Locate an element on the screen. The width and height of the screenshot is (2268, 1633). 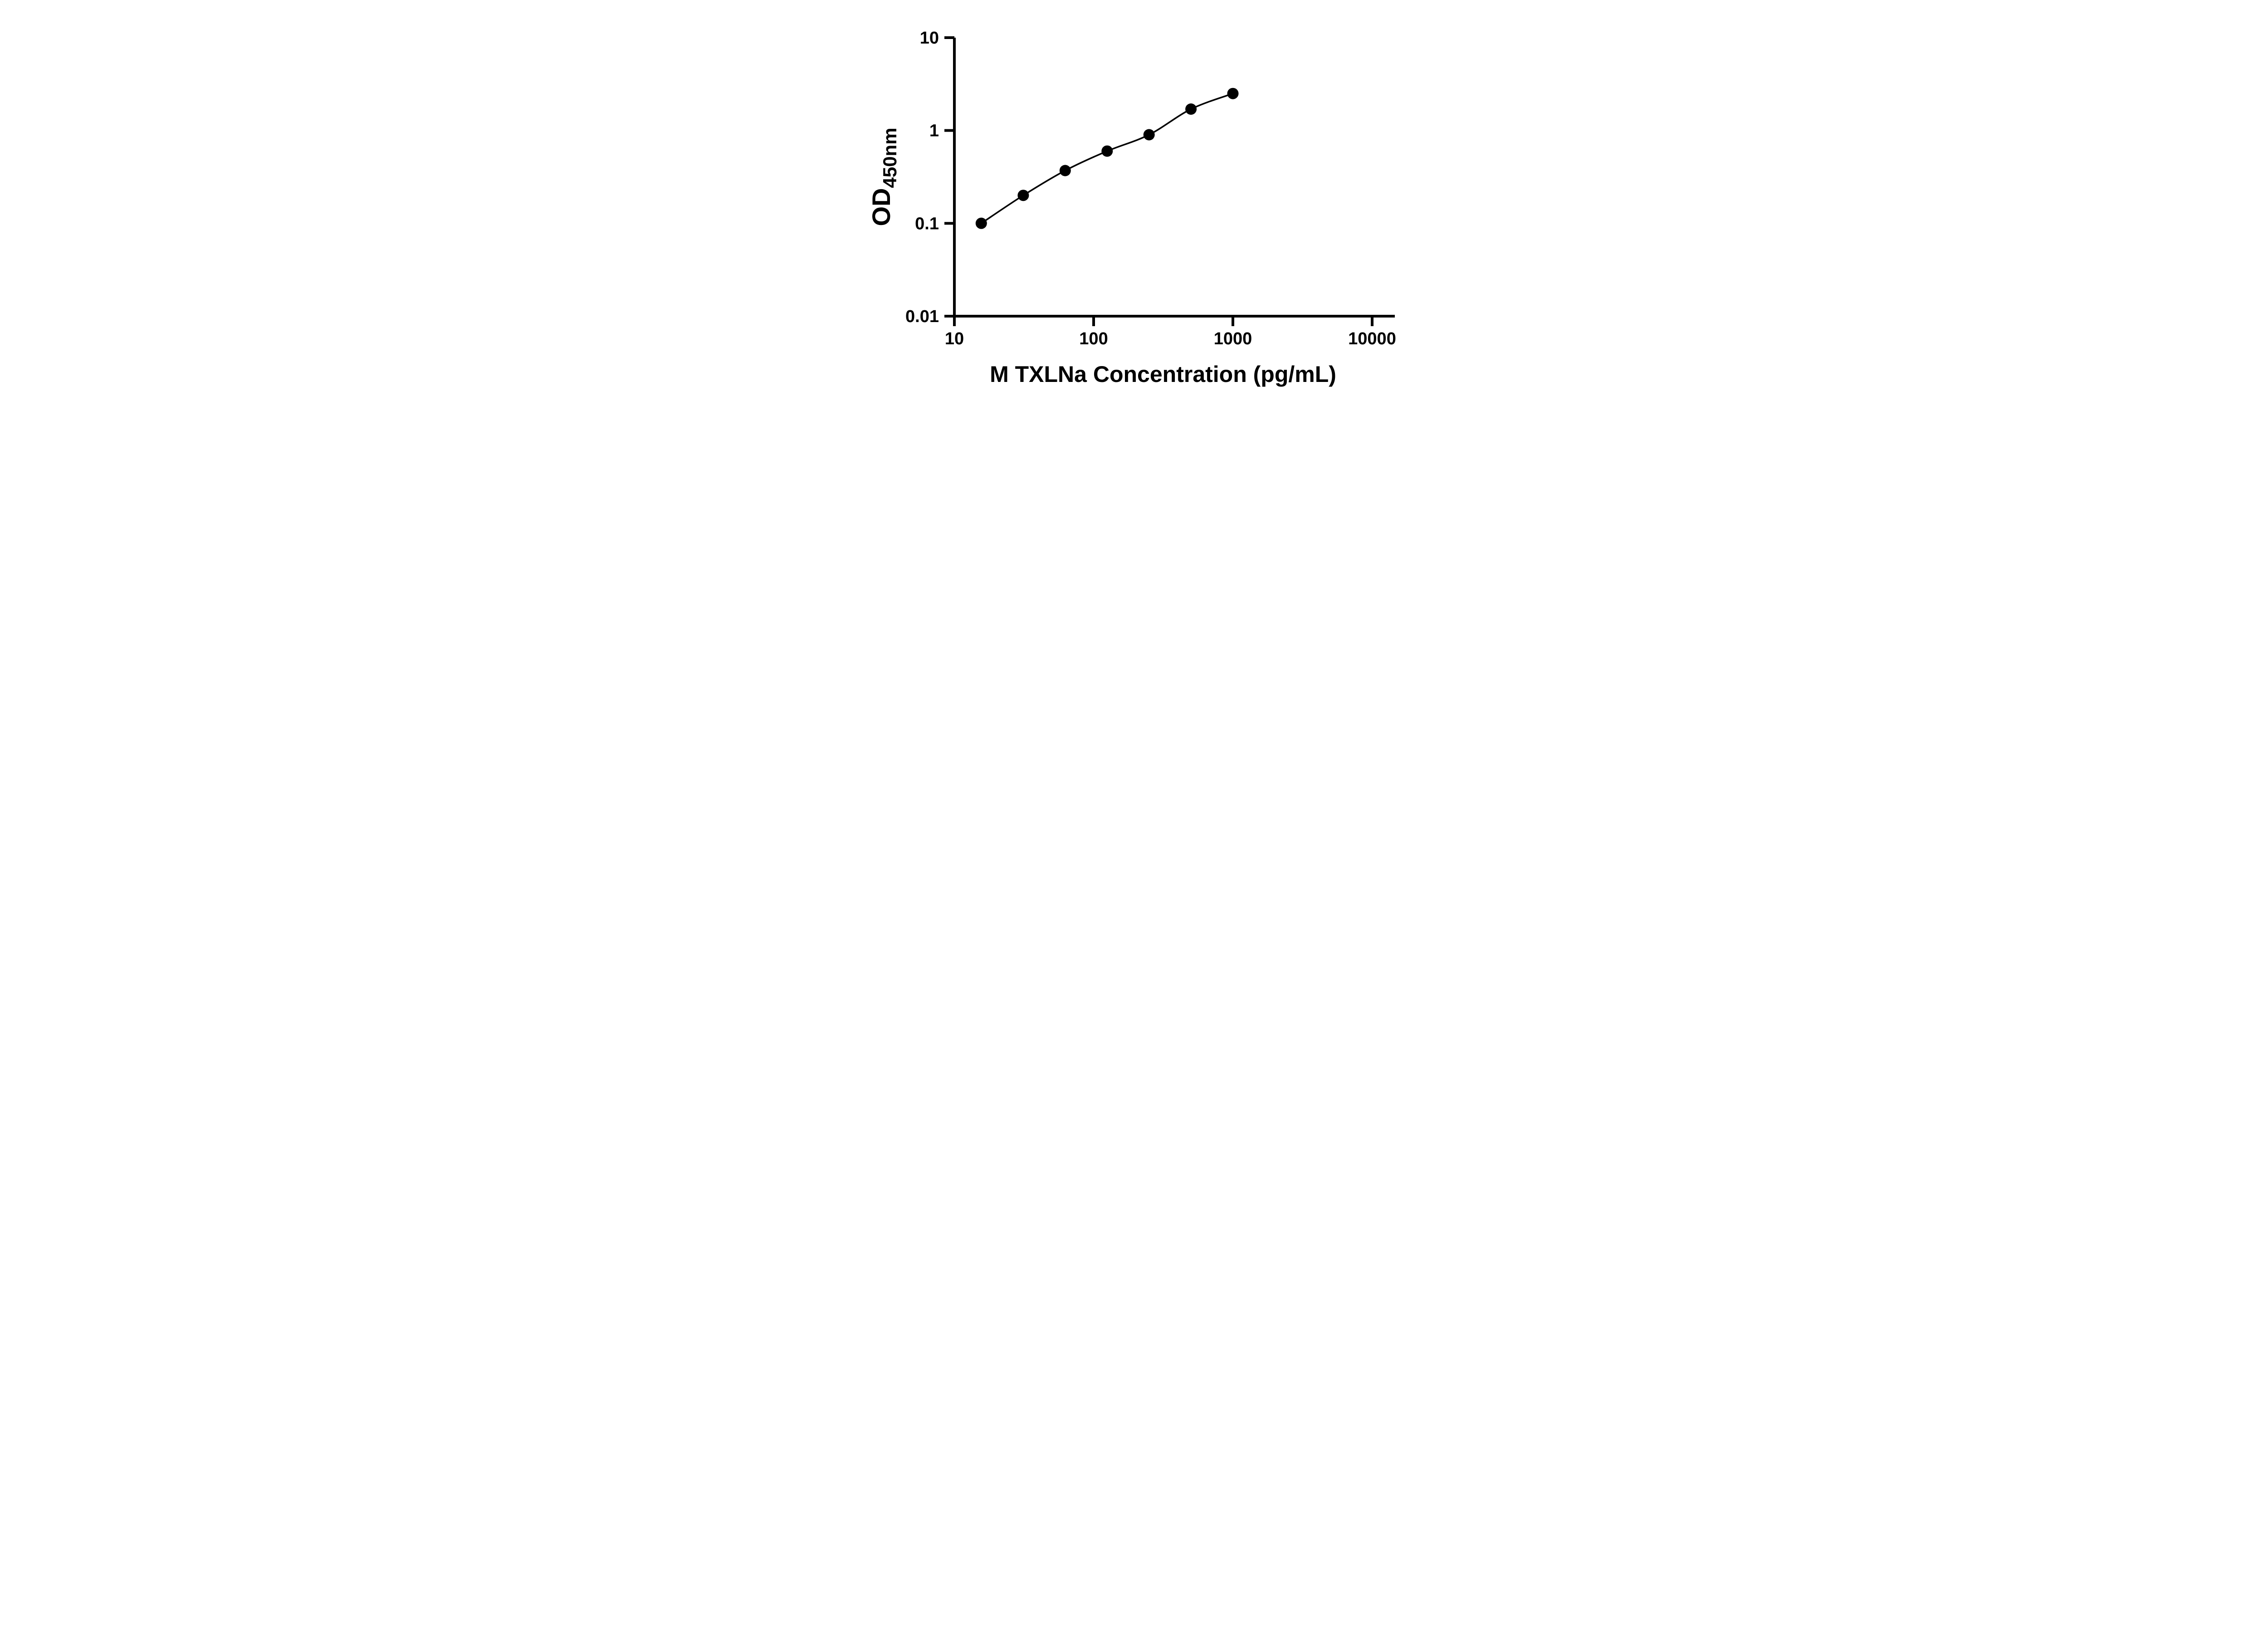
data-layer is located at coordinates (1106, 158).